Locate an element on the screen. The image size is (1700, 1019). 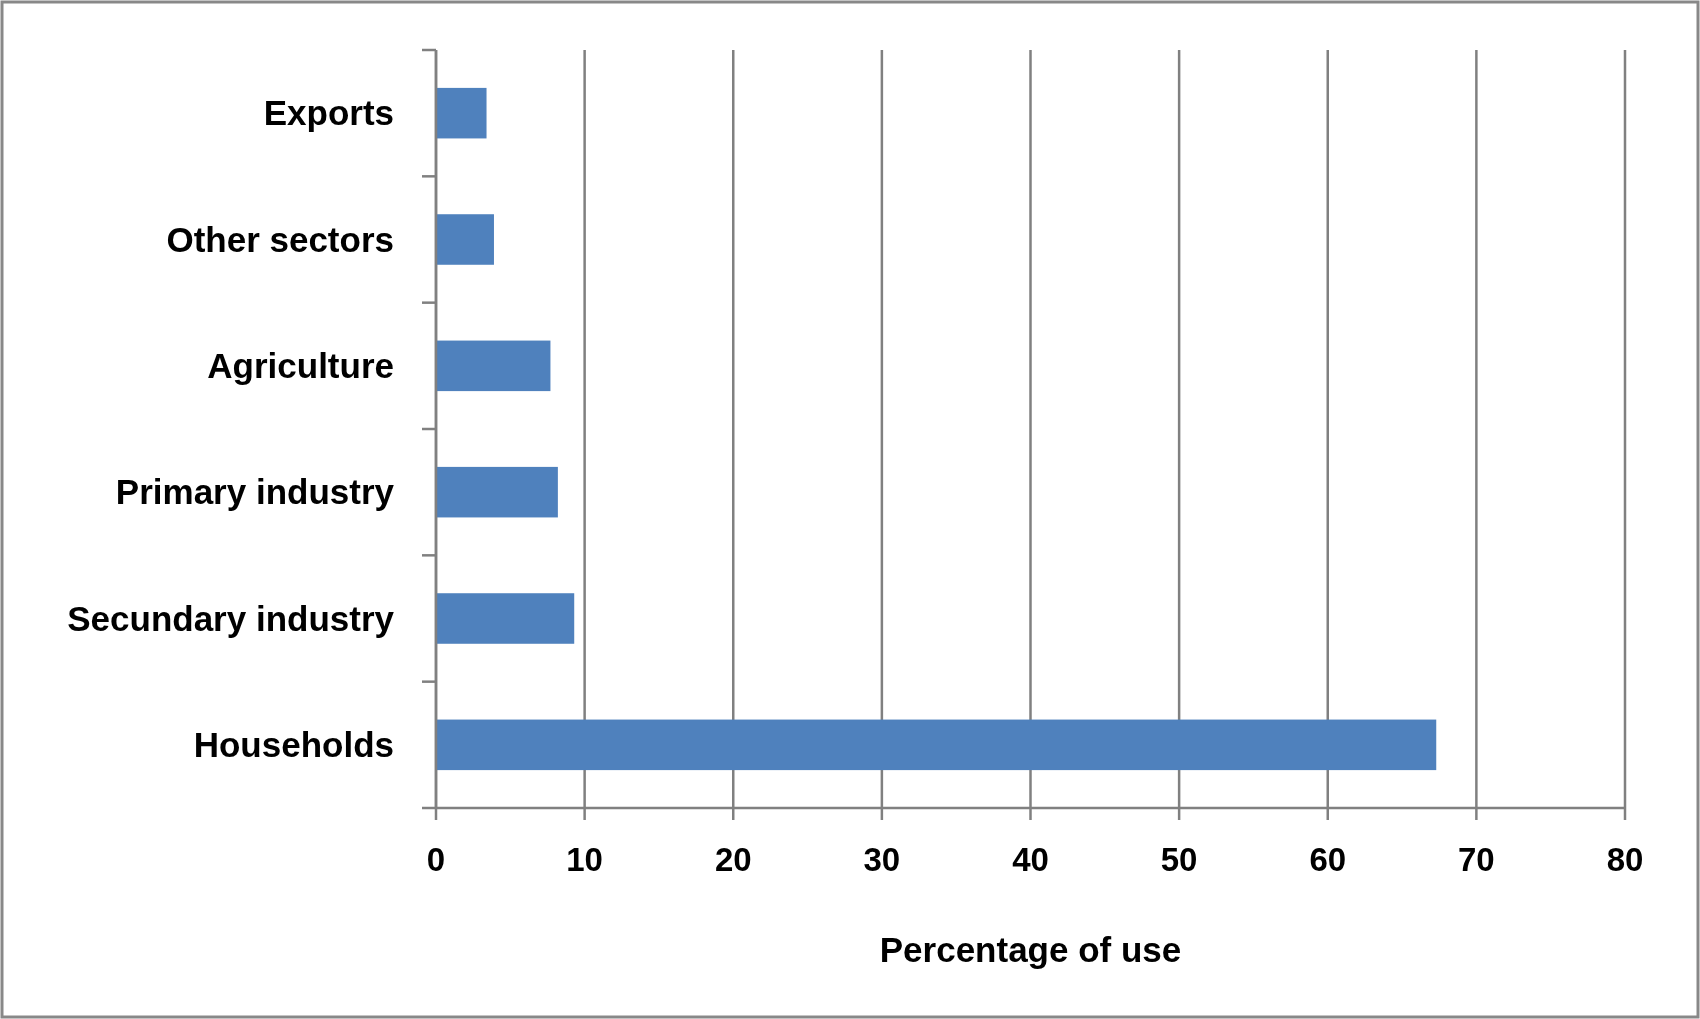
y-tick-label: Primary industry is located at coordinates (255, 492).